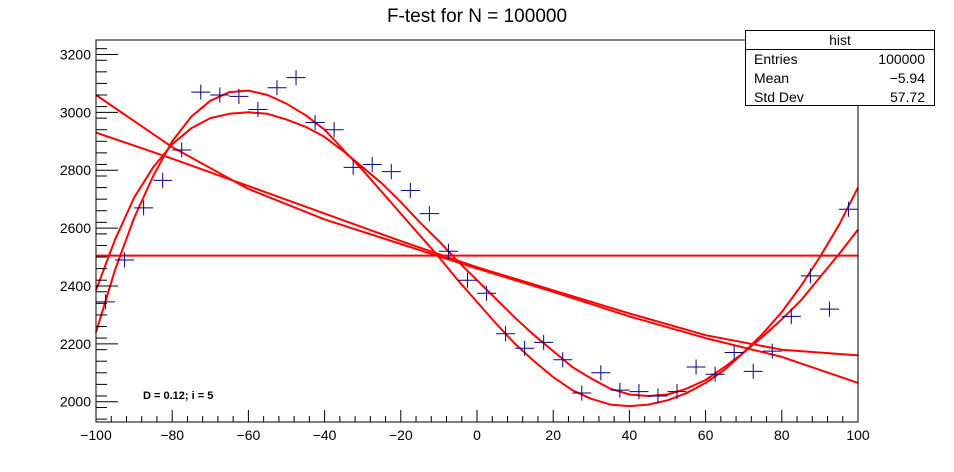  Describe the element at coordinates (907, 97) in the screenshot. I see `stats-value-stddev: 57.72` at that location.